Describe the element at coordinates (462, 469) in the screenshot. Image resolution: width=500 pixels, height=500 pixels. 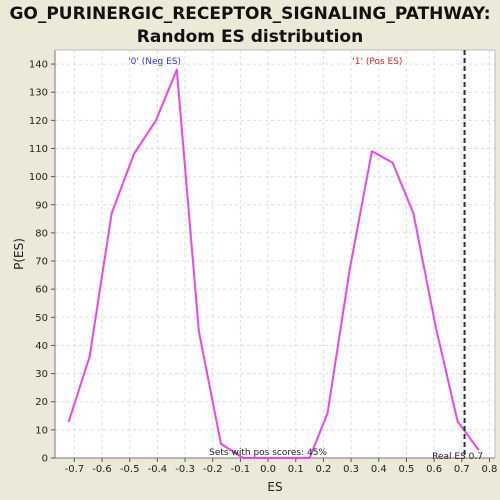
I see `x-tick-label: 0.7` at that location.